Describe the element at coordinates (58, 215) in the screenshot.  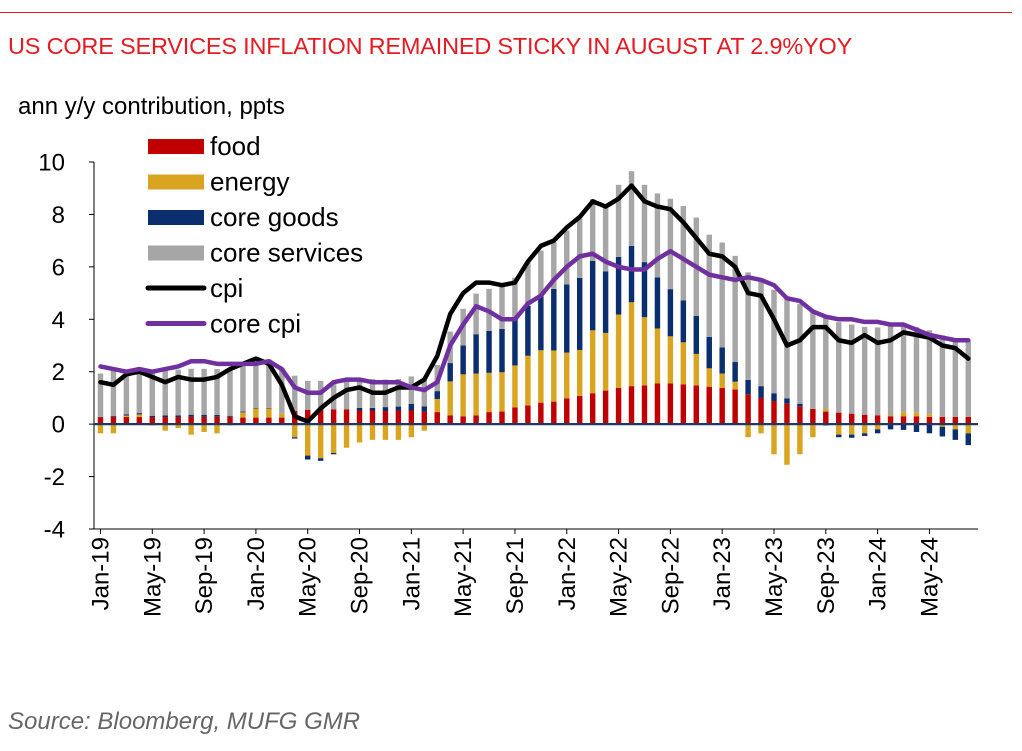
I see `y-tick-label: 8` at that location.